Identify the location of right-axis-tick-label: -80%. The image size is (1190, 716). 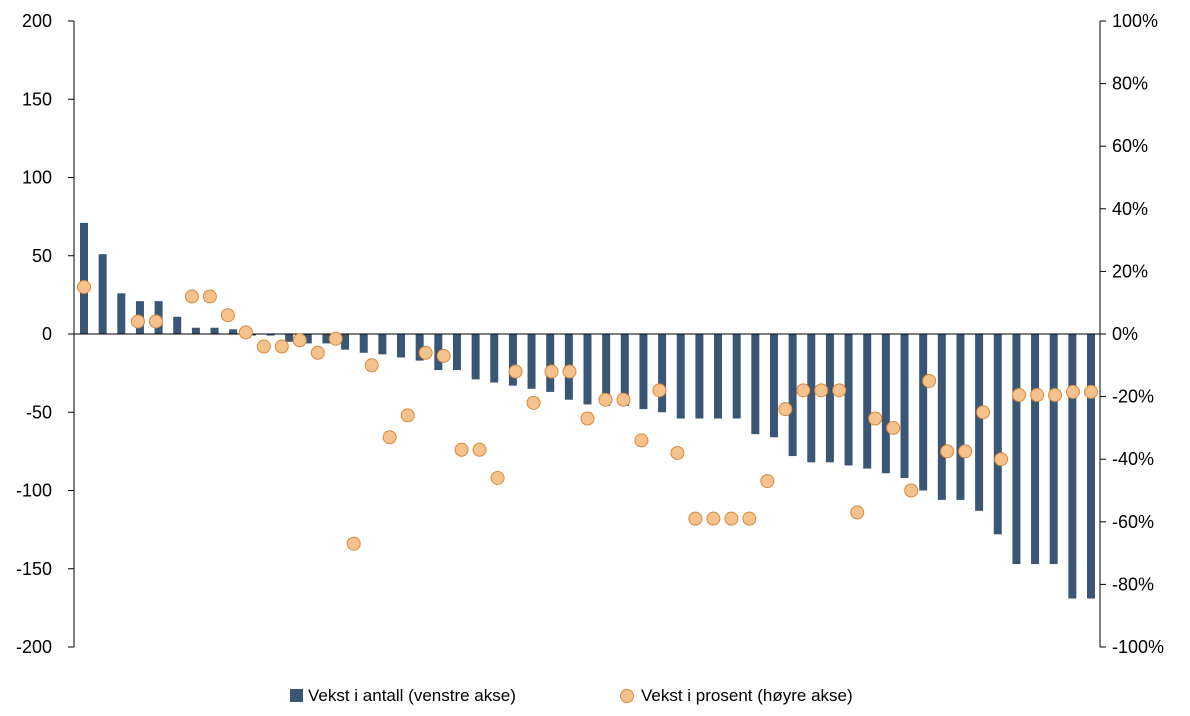
(1133, 584).